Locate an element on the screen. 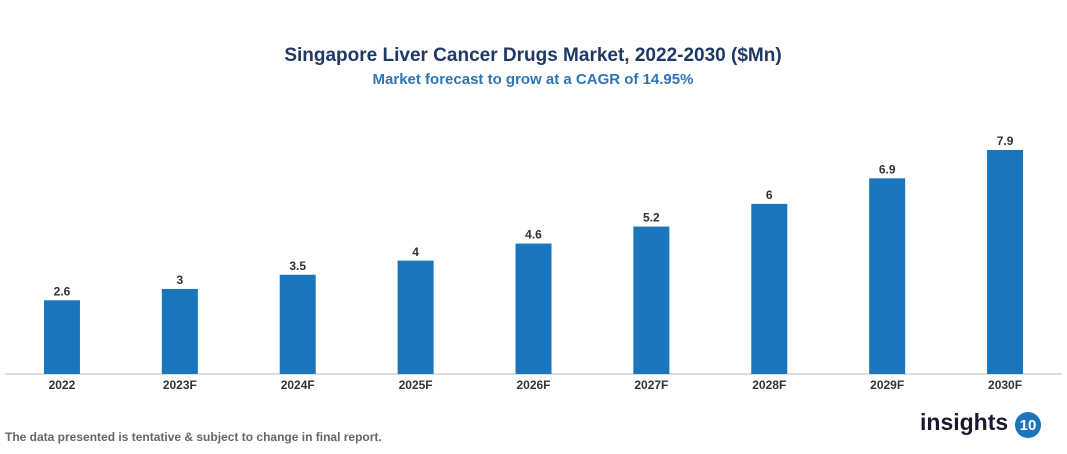 The image size is (1067, 454). value-label: 7.9 is located at coordinates (1005, 141).